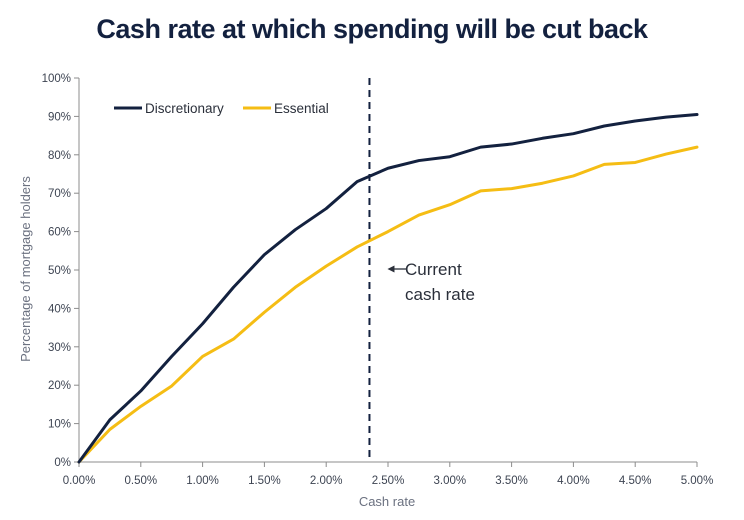 The image size is (744, 520). Describe the element at coordinates (697, 481) in the screenshot. I see `x-tick-label: 5.00%` at that location.